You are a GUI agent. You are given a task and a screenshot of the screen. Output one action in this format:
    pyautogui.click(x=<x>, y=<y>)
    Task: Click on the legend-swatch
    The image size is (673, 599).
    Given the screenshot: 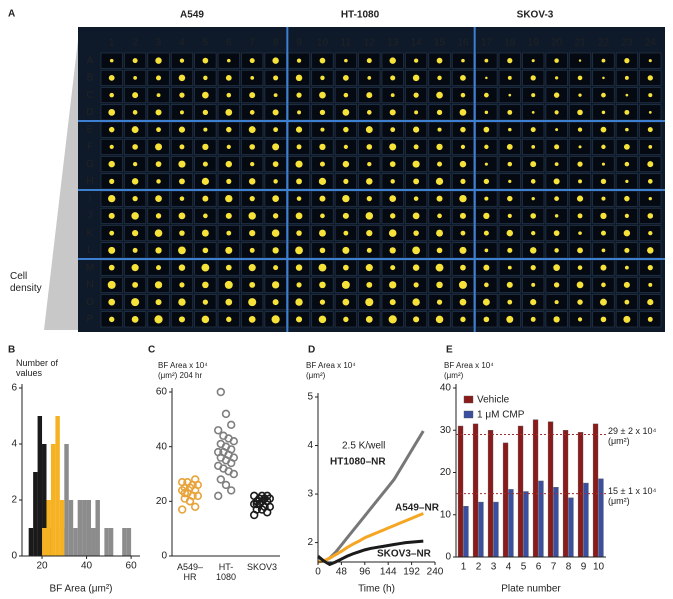 What is the action you would take?
    pyautogui.click(x=468, y=399)
    